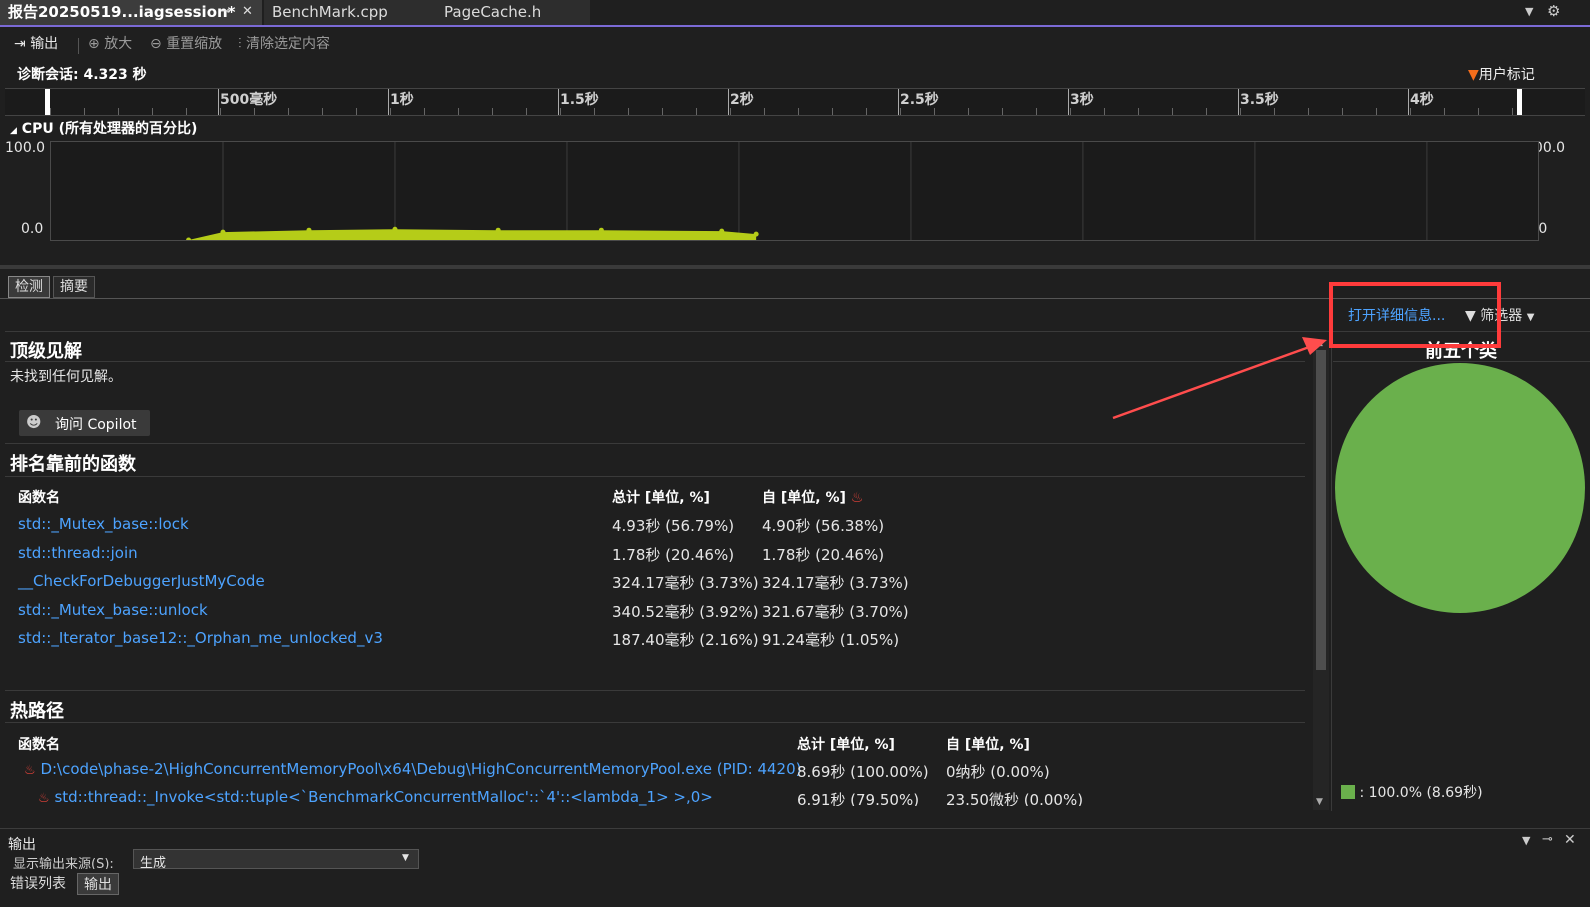  What do you see at coordinates (1212, 382) in the screenshot?
I see `annotation-arrow-line` at bounding box center [1212, 382].